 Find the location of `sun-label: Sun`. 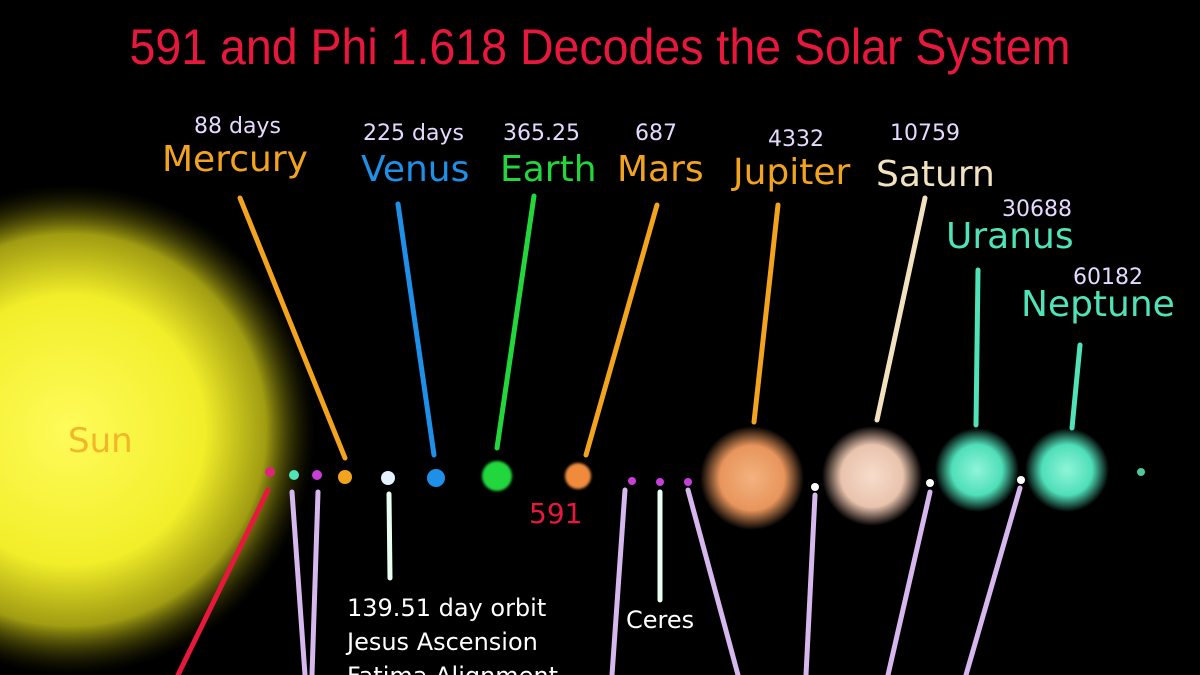

sun-label: Sun is located at coordinates (100, 441).